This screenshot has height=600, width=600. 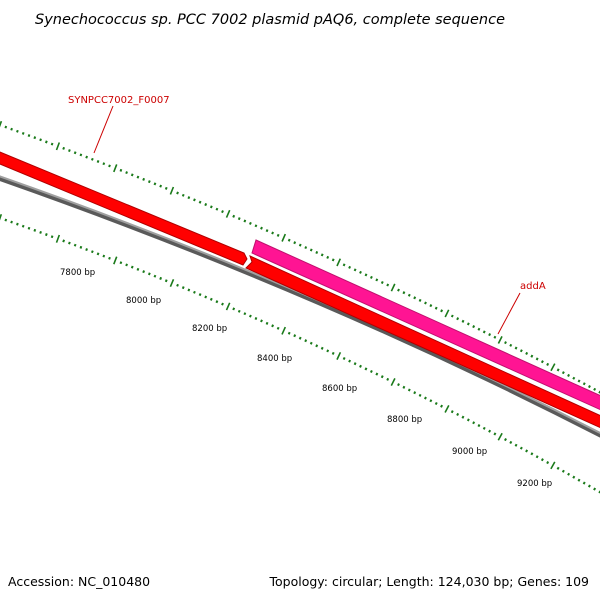 What do you see at coordinates (77, 273) in the screenshot?
I see `tick-label: 7800 bp` at bounding box center [77, 273].